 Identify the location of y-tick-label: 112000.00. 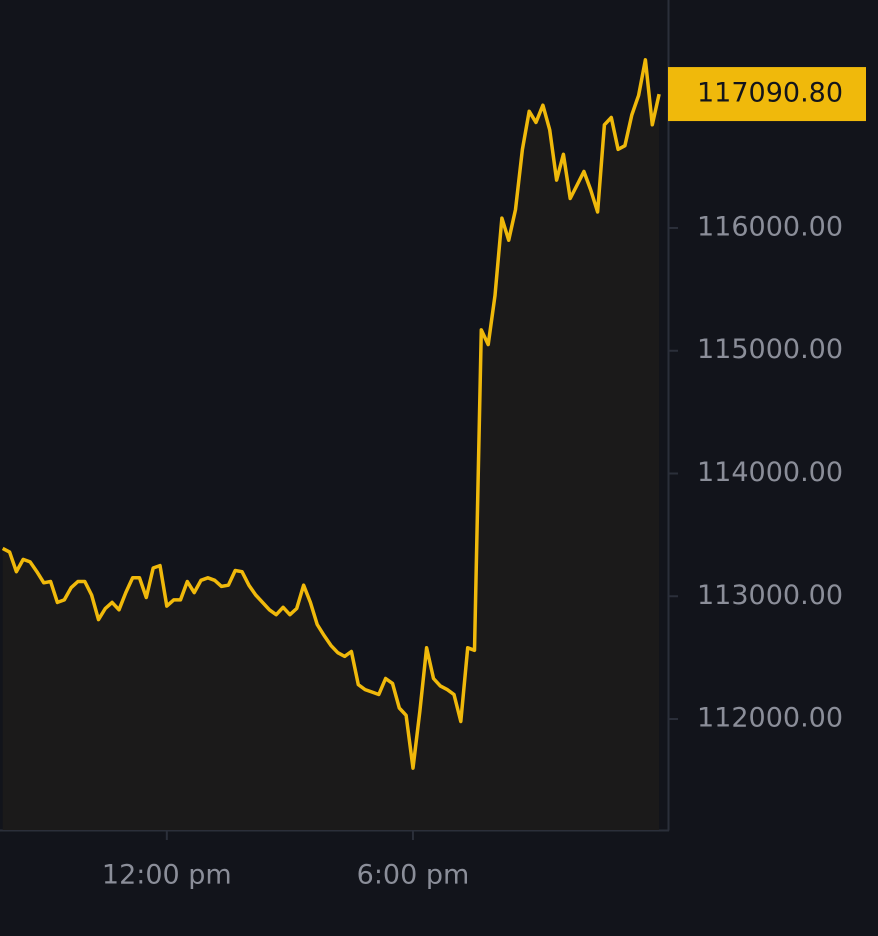
(770, 718).